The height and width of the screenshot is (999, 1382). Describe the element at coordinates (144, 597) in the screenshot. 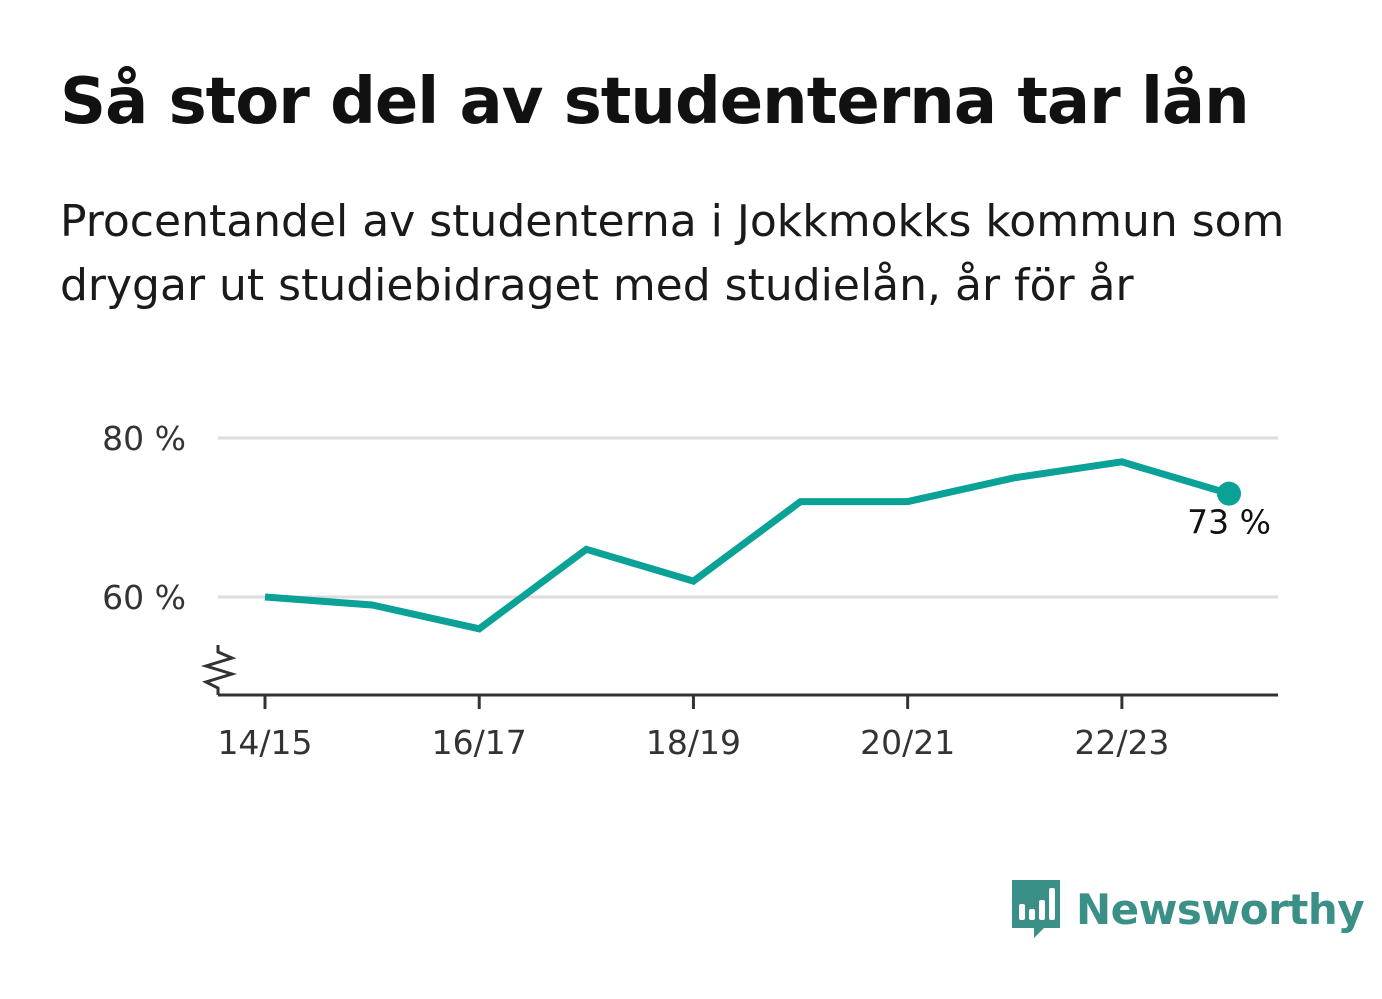

I see `y-tick-label: 60 %` at that location.